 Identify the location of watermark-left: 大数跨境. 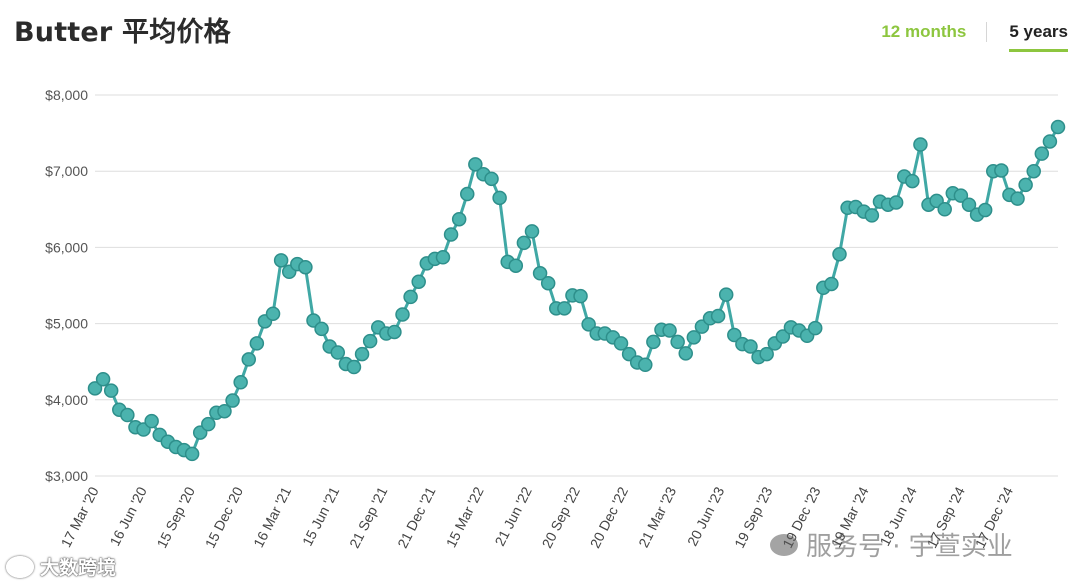
(61, 566).